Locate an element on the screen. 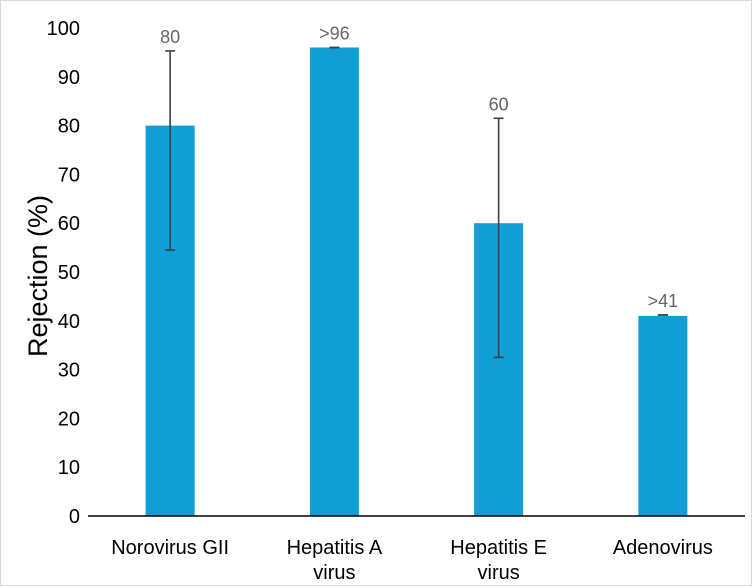  y-tick-label: 100 is located at coordinates (63, 29).